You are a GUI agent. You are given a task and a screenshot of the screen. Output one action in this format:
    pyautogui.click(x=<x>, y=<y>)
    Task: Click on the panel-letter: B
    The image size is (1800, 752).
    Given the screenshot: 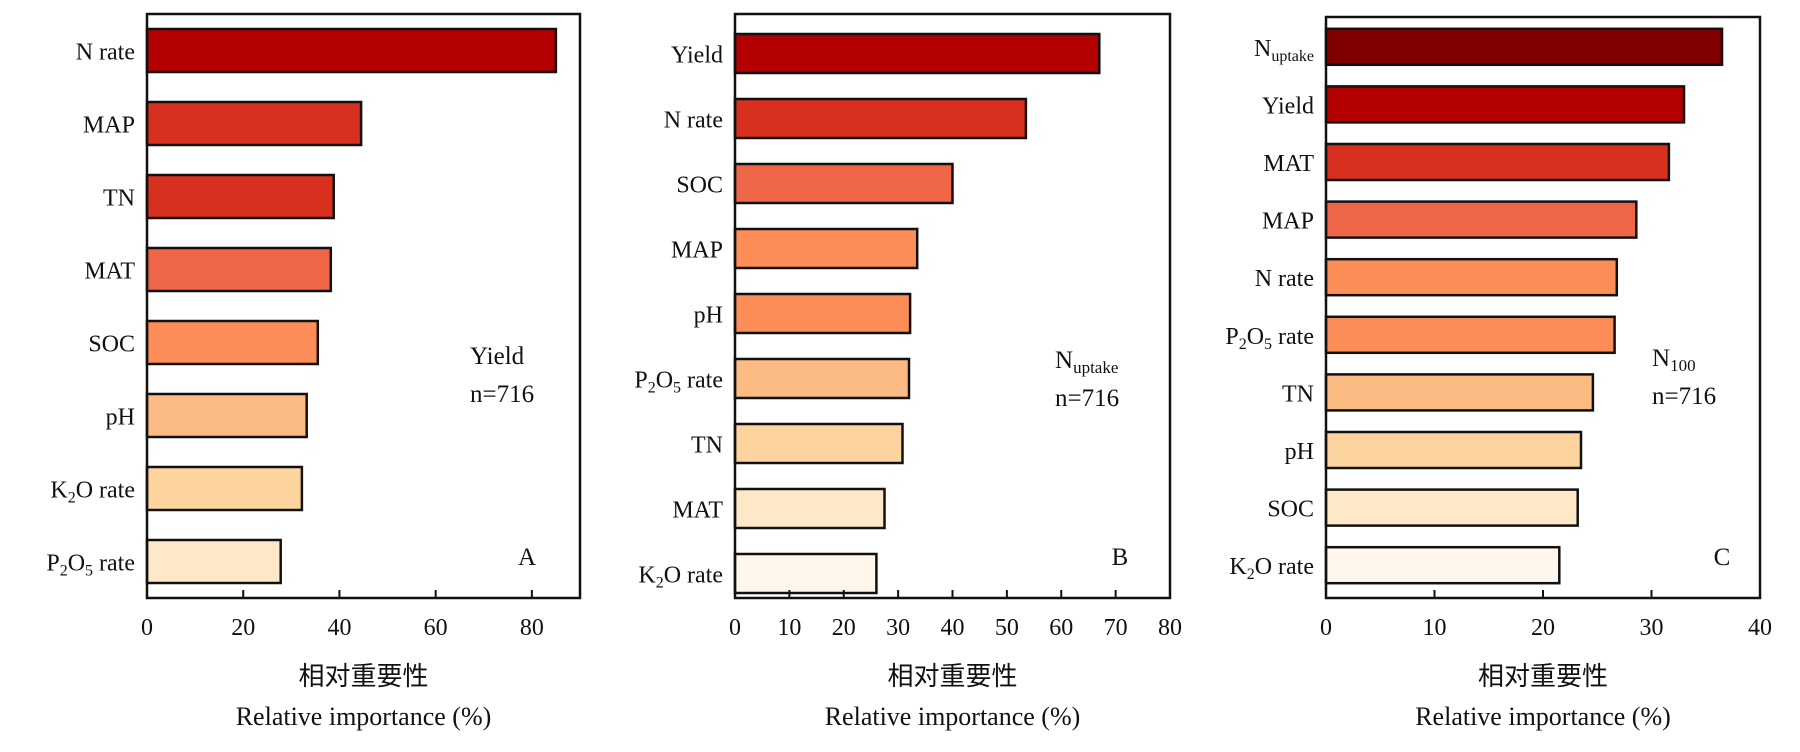 What is the action you would take?
    pyautogui.click(x=1120, y=557)
    